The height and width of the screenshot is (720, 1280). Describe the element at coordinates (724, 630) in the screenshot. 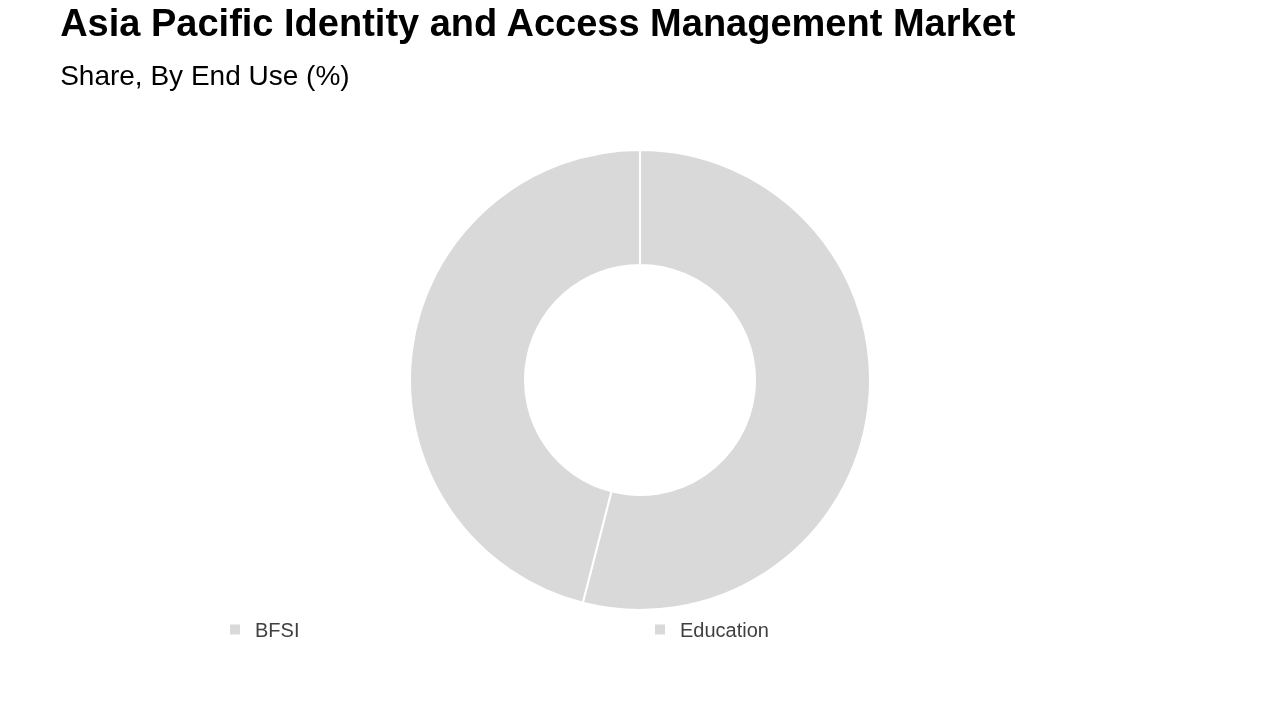

I see `legend-label: Education` at that location.